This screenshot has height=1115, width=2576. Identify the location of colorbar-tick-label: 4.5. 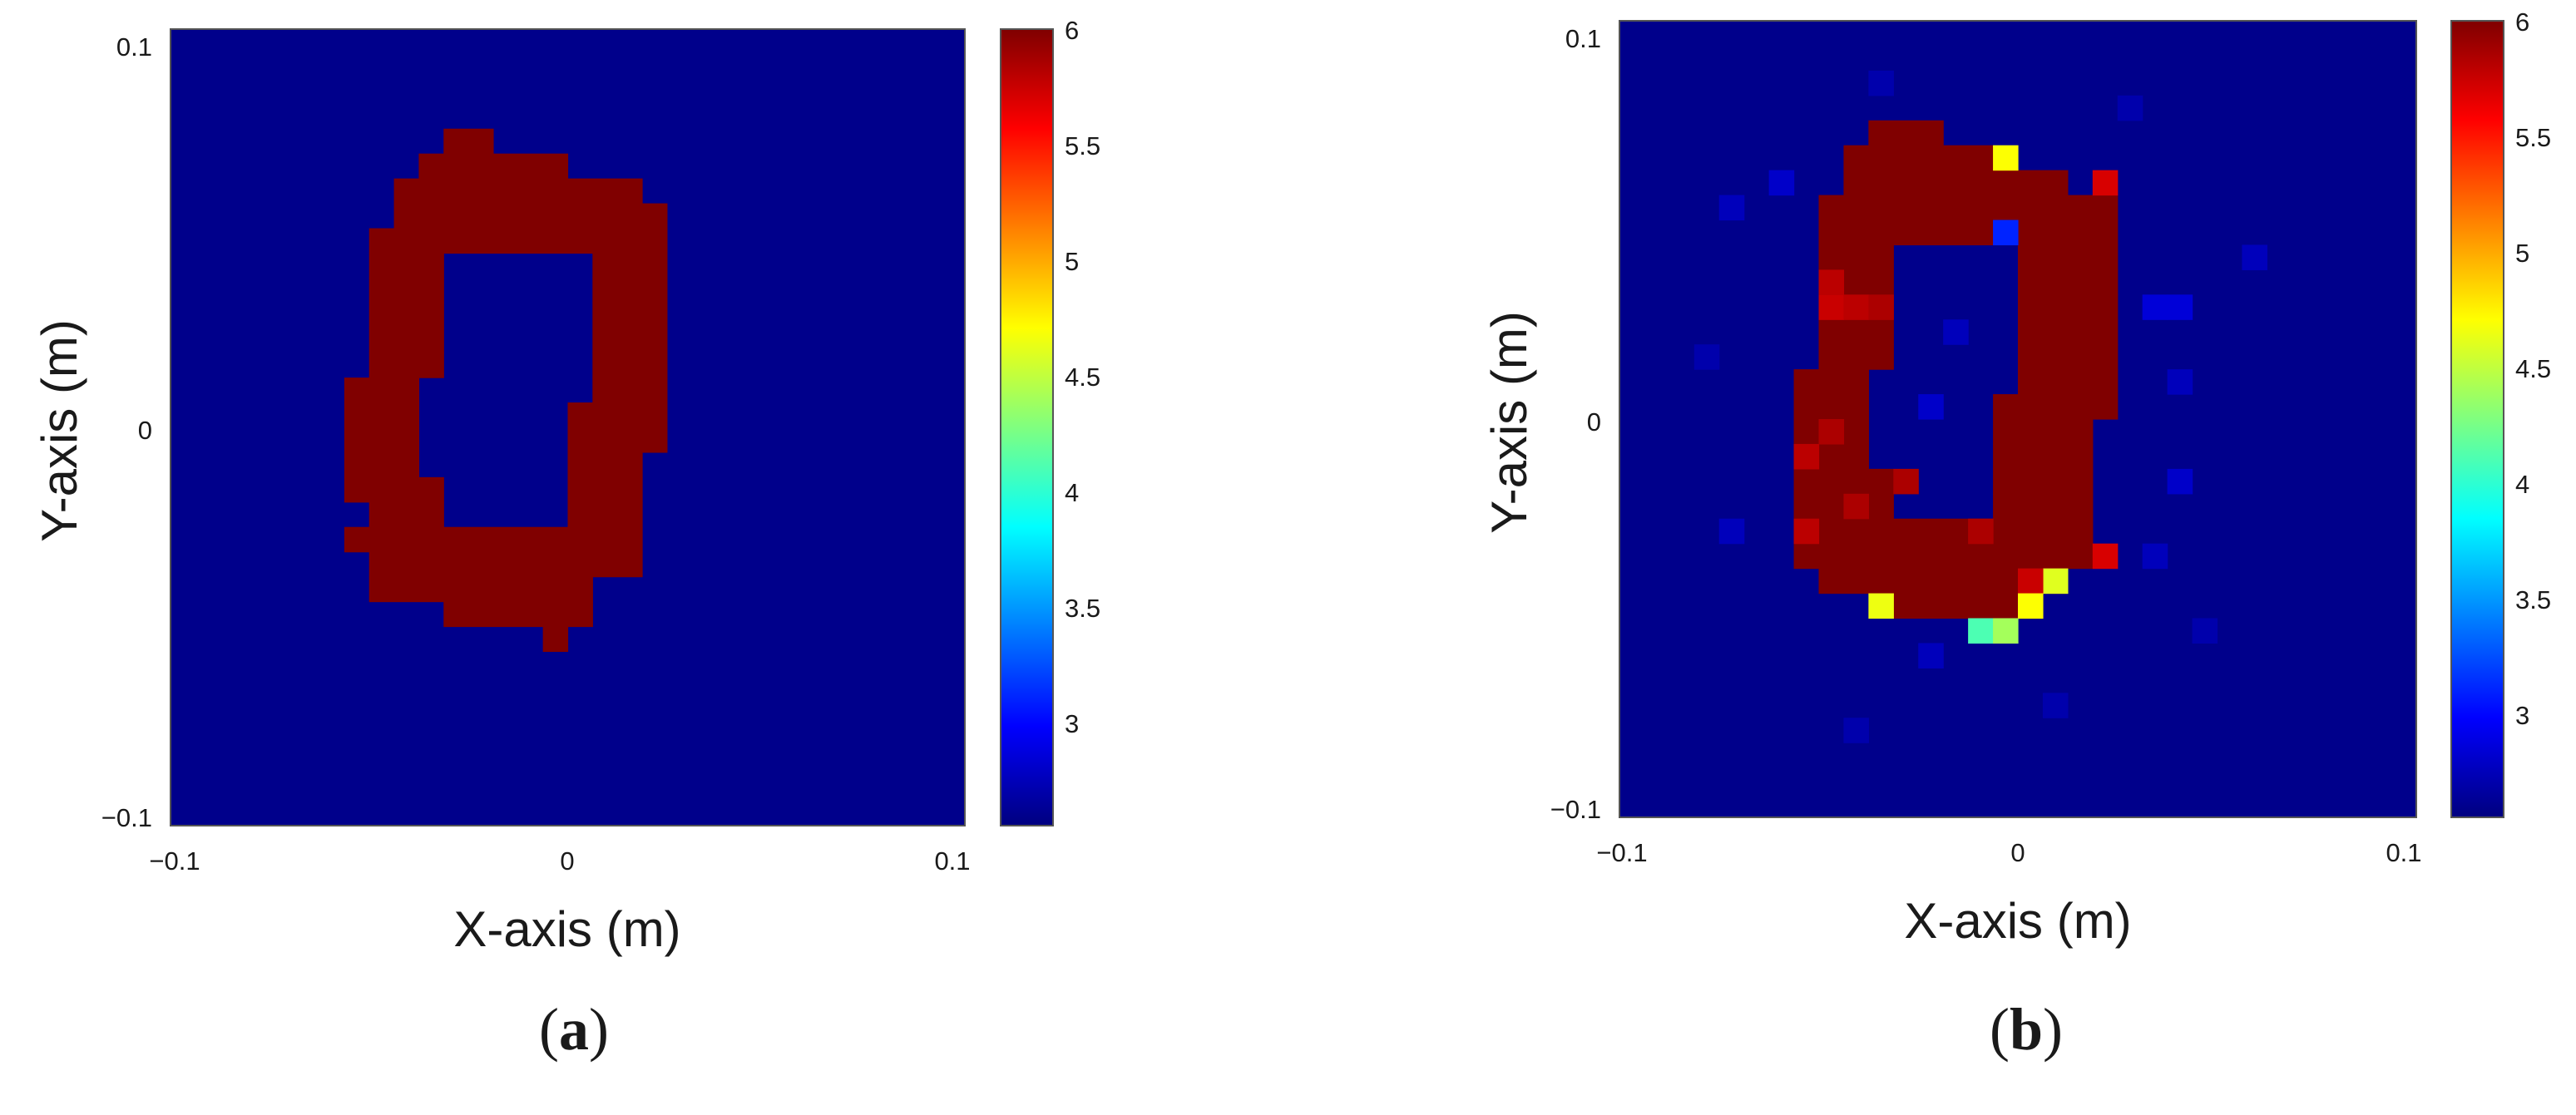
(1082, 377).